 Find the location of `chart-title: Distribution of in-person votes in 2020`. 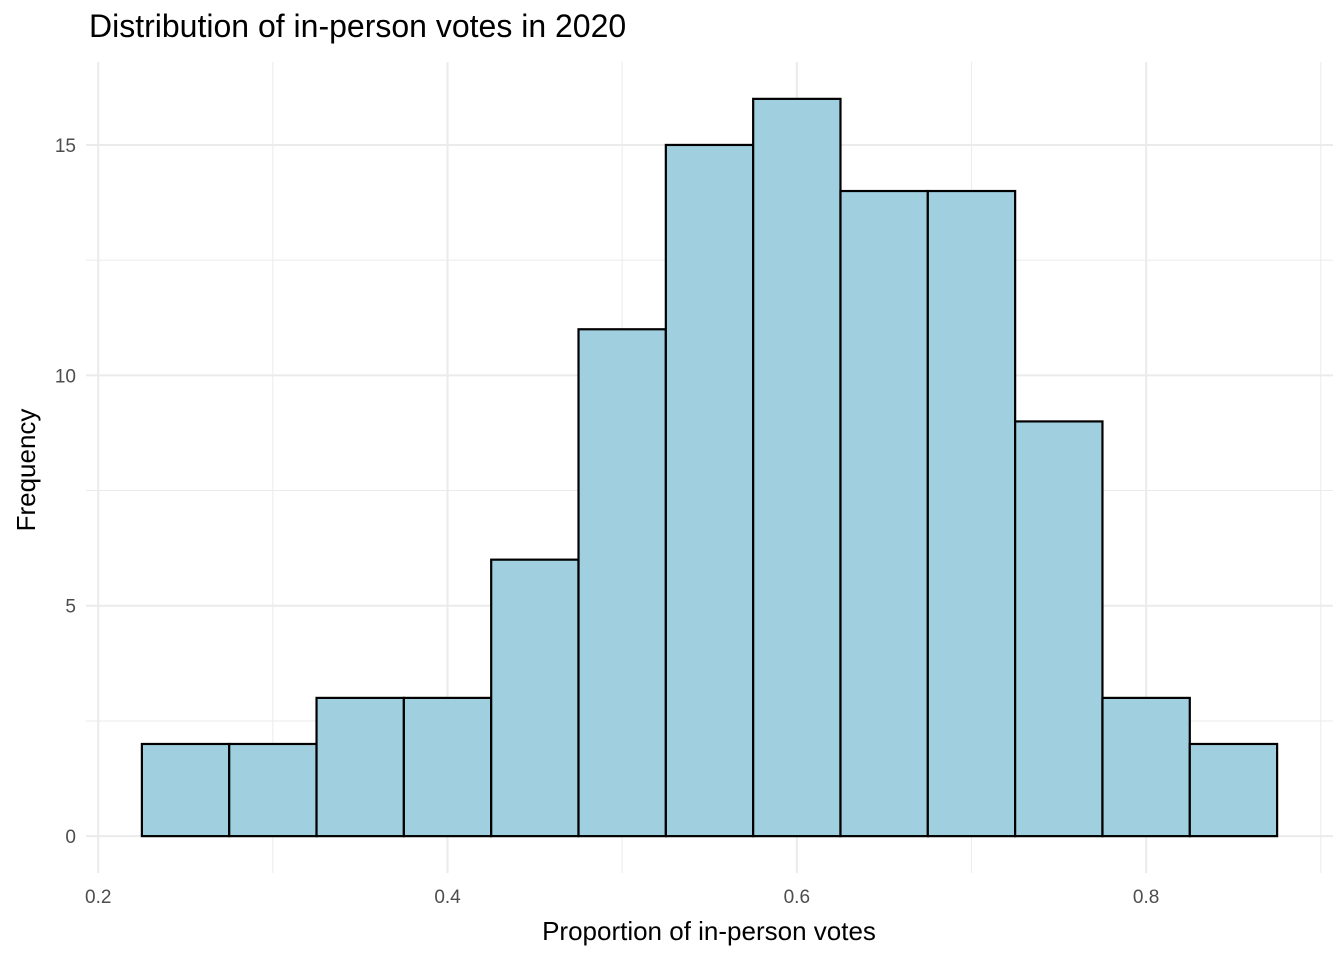

chart-title: Distribution of in-person votes in 2020 is located at coordinates (358, 26).